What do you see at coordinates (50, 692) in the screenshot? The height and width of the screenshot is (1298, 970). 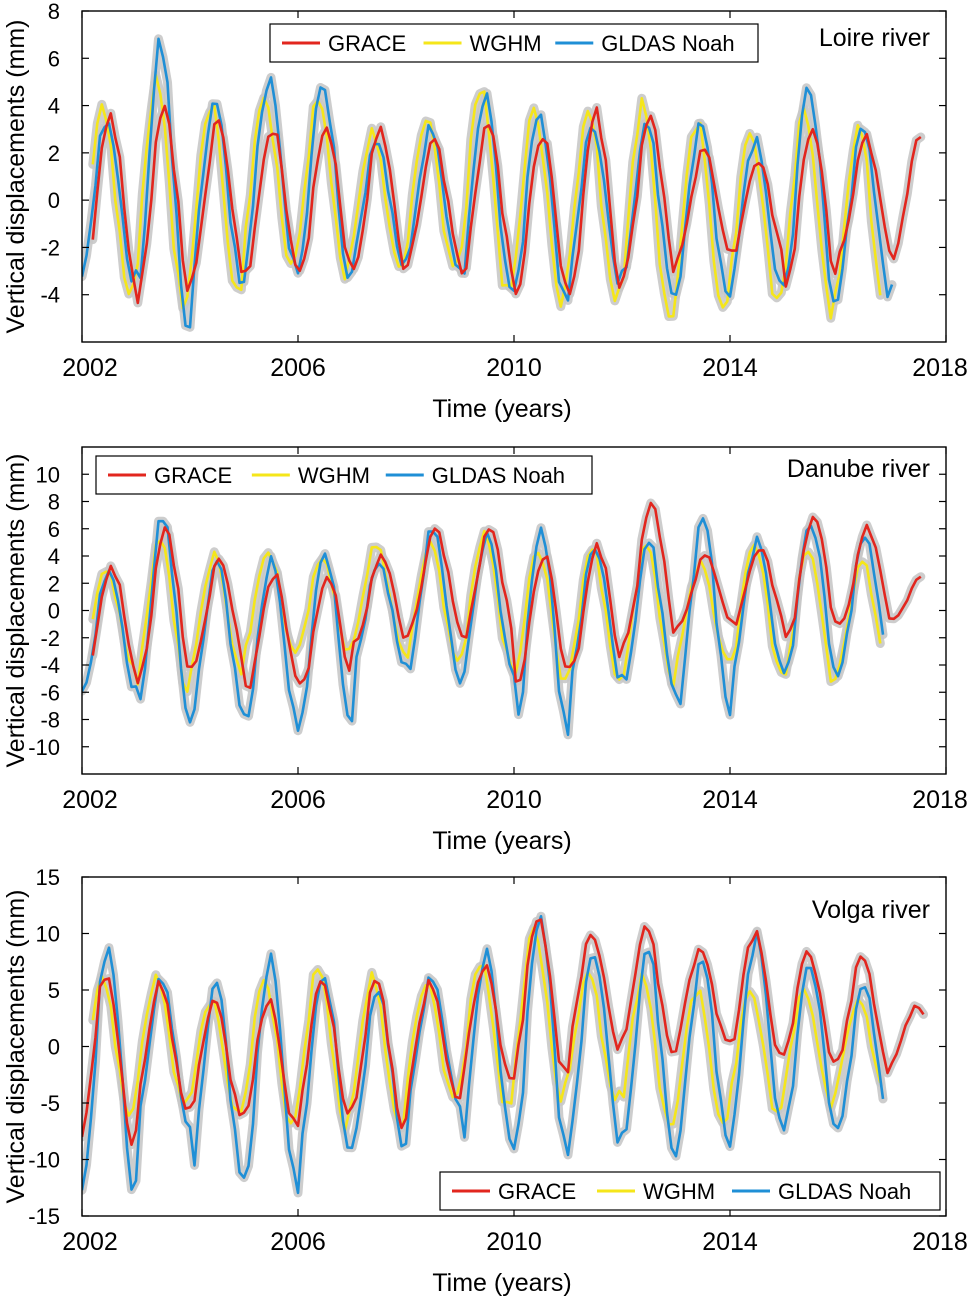 I see `y-tick-label: -6` at bounding box center [50, 692].